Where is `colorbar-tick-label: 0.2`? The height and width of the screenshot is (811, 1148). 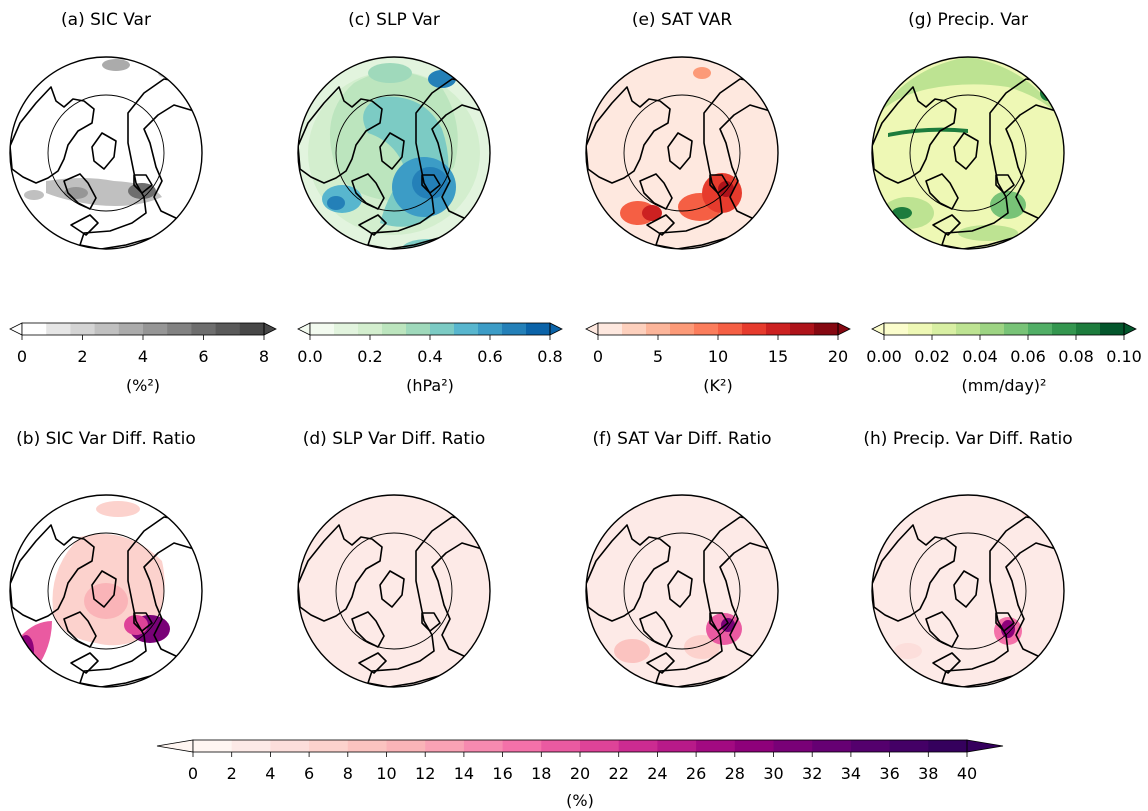 colorbar-tick-label: 0.2 is located at coordinates (369, 356).